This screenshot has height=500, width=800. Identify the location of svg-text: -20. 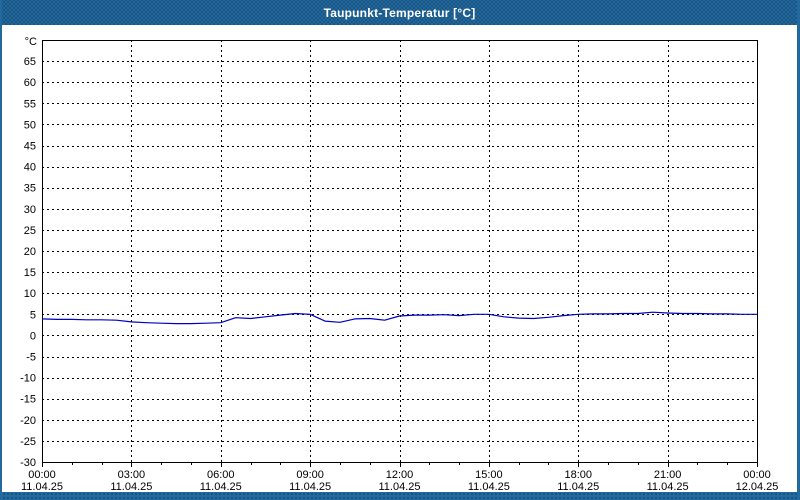
(28, 421).